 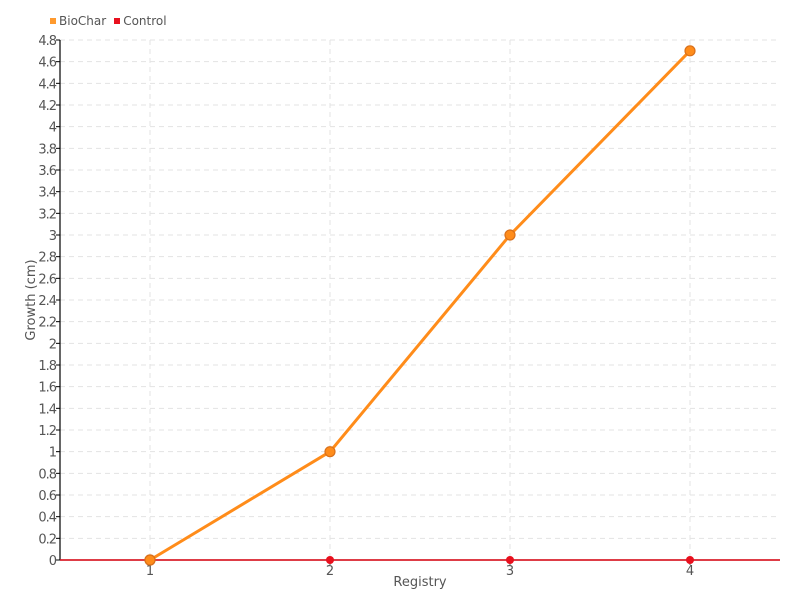 I want to click on y-tick-label: 0, so click(x=53, y=561).